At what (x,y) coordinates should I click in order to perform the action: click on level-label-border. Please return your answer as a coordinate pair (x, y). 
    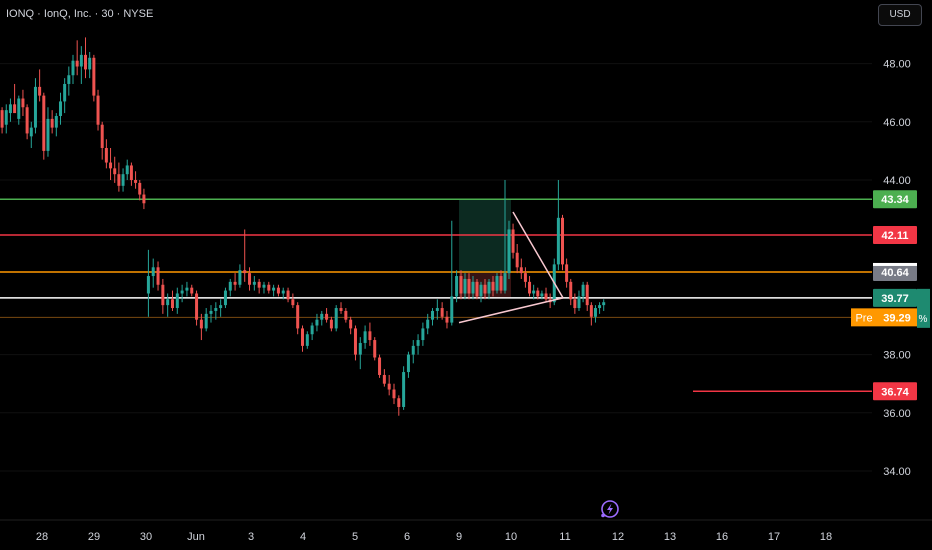
    Looking at the image, I should click on (895, 264).